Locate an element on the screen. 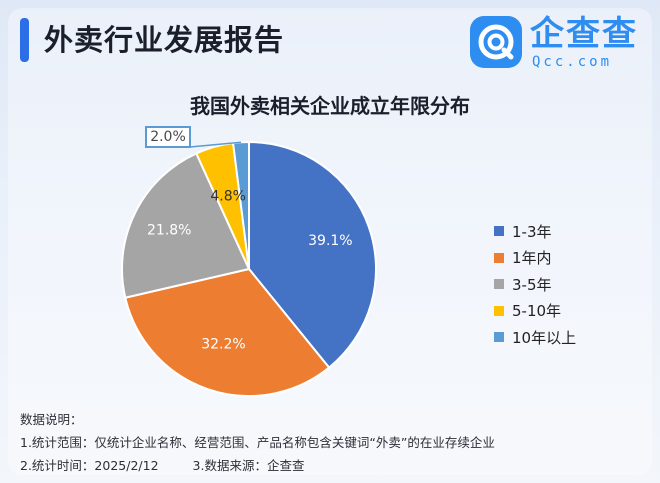 This screenshot has width=660, height=483. notes-source: 3.数据来源：企查查 is located at coordinates (248, 465).